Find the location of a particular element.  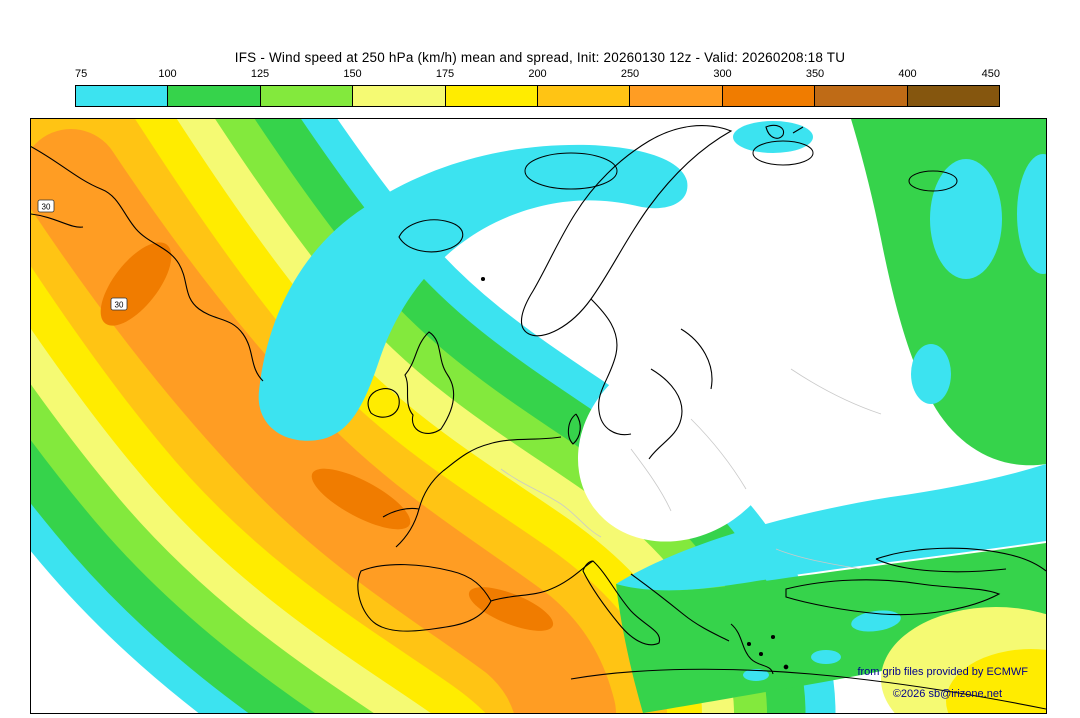

coast-iceland is located at coordinates (431, 236).